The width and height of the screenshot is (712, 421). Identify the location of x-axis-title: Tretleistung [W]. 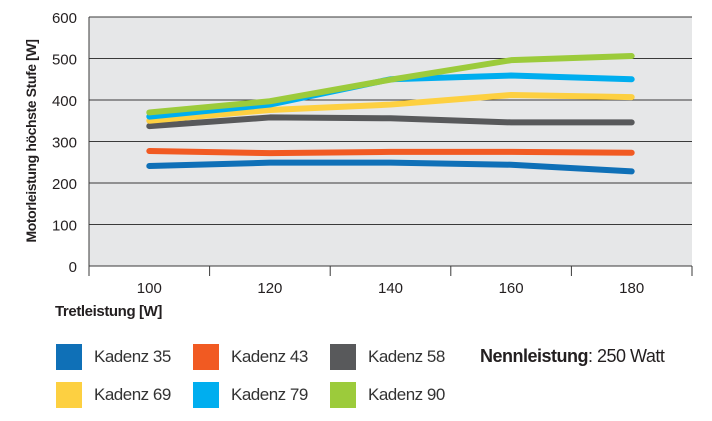
(108, 311).